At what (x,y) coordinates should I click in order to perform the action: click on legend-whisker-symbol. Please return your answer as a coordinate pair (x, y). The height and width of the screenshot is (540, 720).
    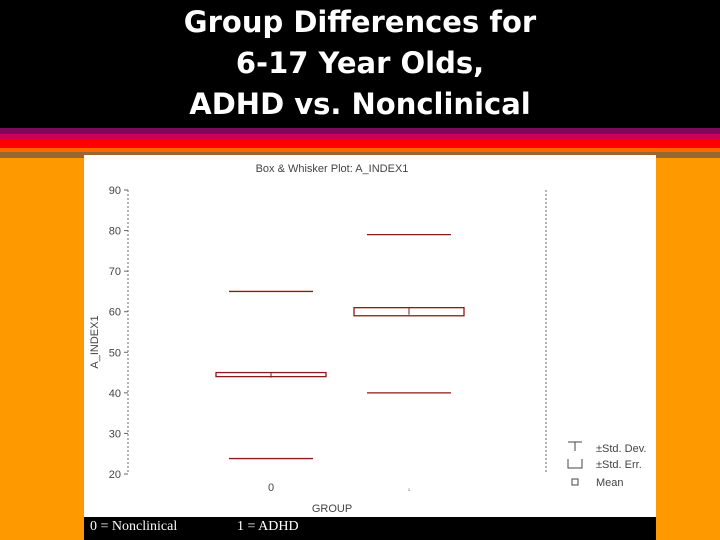
    Looking at the image, I should click on (575, 446).